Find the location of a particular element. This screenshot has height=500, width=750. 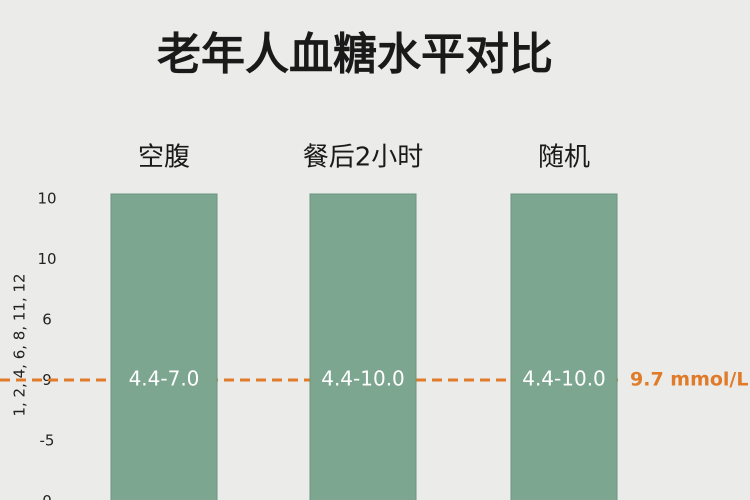

y-axis-label: 1, 2, 4, 6, 8, 11, 12 is located at coordinates (20, 344).